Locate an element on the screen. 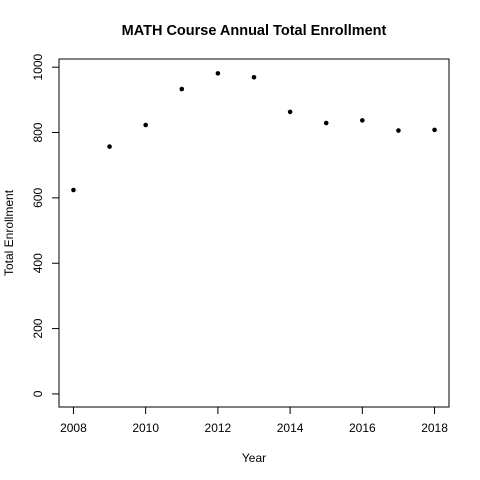 The width and height of the screenshot is (480, 480). x-tick-label: 2014 is located at coordinates (290, 428).